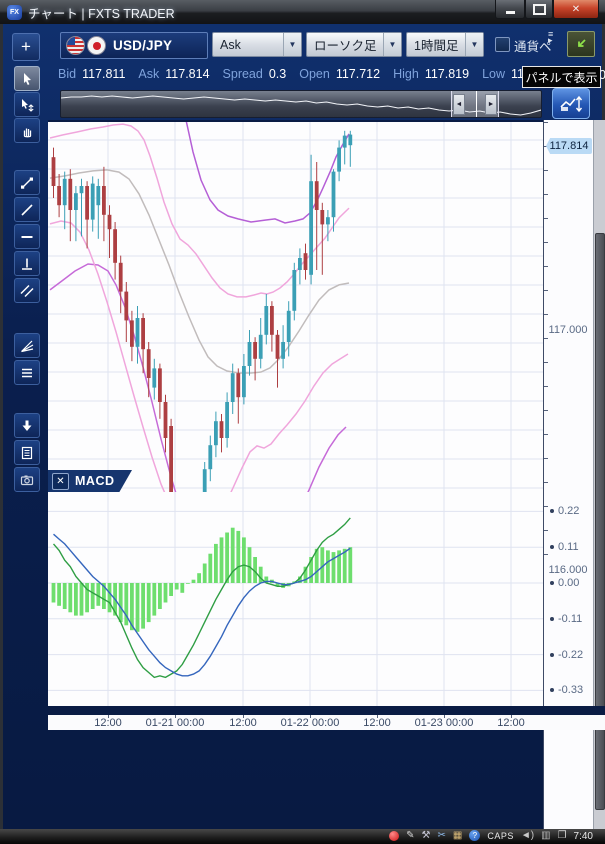 This screenshot has height=844, width=605. What do you see at coordinates (27, 372) in the screenshot?
I see `fib-levels-tool-button` at bounding box center [27, 372].